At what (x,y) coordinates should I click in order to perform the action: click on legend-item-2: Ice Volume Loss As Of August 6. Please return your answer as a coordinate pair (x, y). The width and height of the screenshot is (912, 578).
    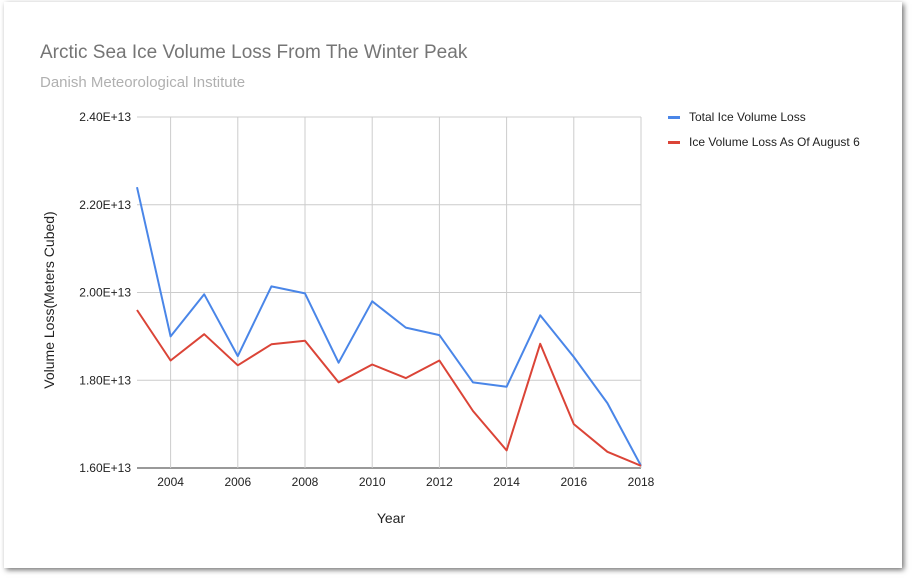
    Looking at the image, I should click on (764, 142).